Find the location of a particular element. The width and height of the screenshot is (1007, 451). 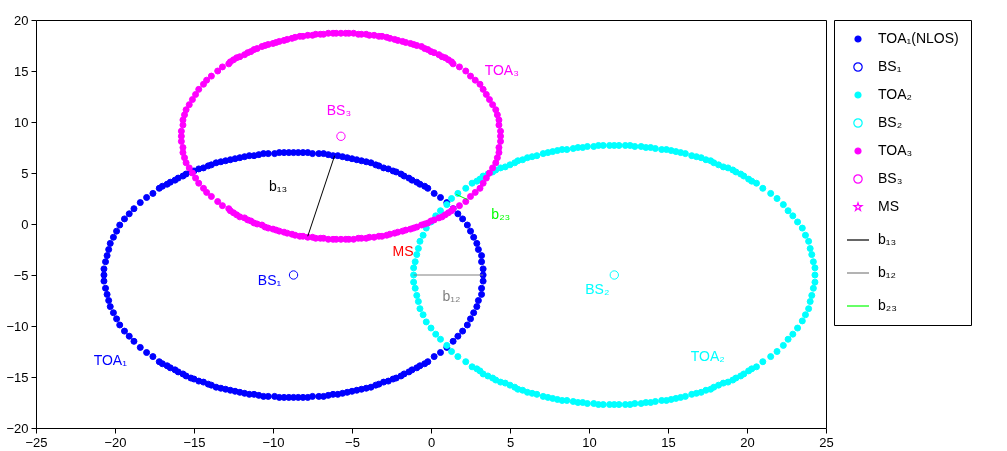

x-tick-label: 5 is located at coordinates (510, 442).